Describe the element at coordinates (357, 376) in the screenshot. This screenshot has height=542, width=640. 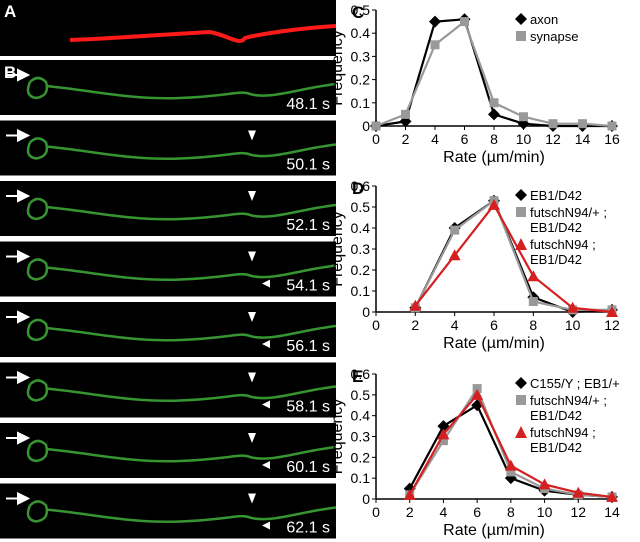
I see `panel-label: E` at that location.